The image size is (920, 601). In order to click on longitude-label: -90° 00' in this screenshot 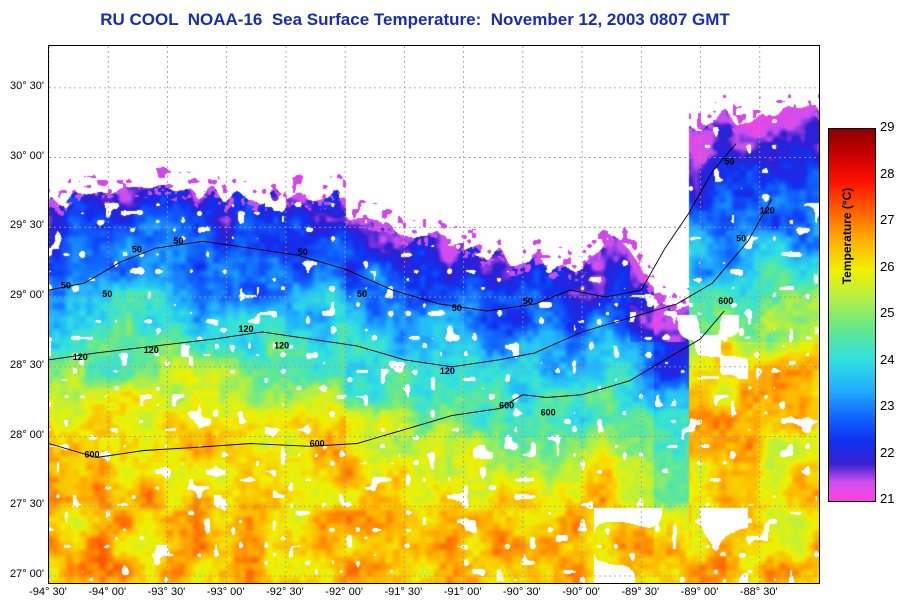, I will do `click(581, 592)`.